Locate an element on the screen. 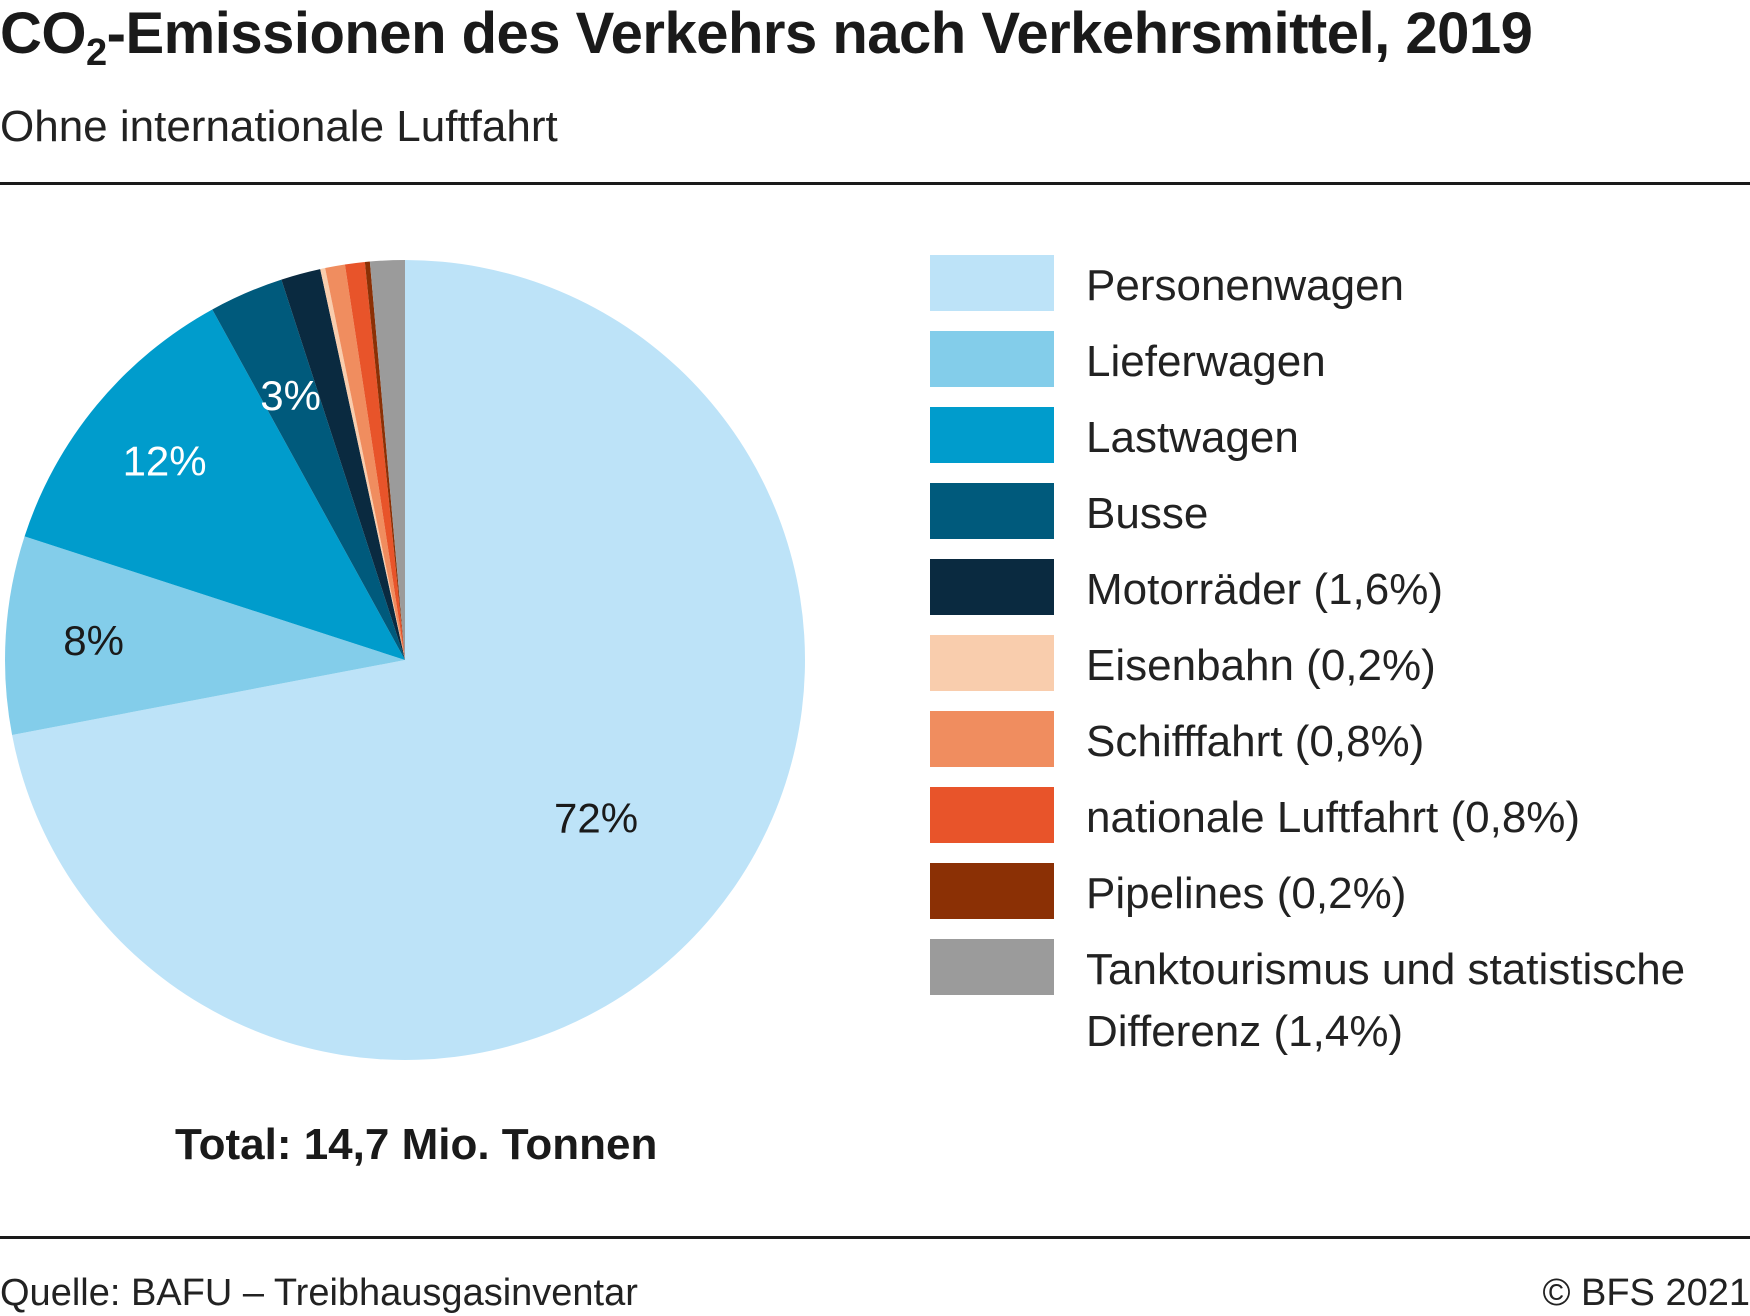 This screenshot has width=1750, height=1316. copyright-note: © BFS 2021 is located at coordinates (1646, 1293).